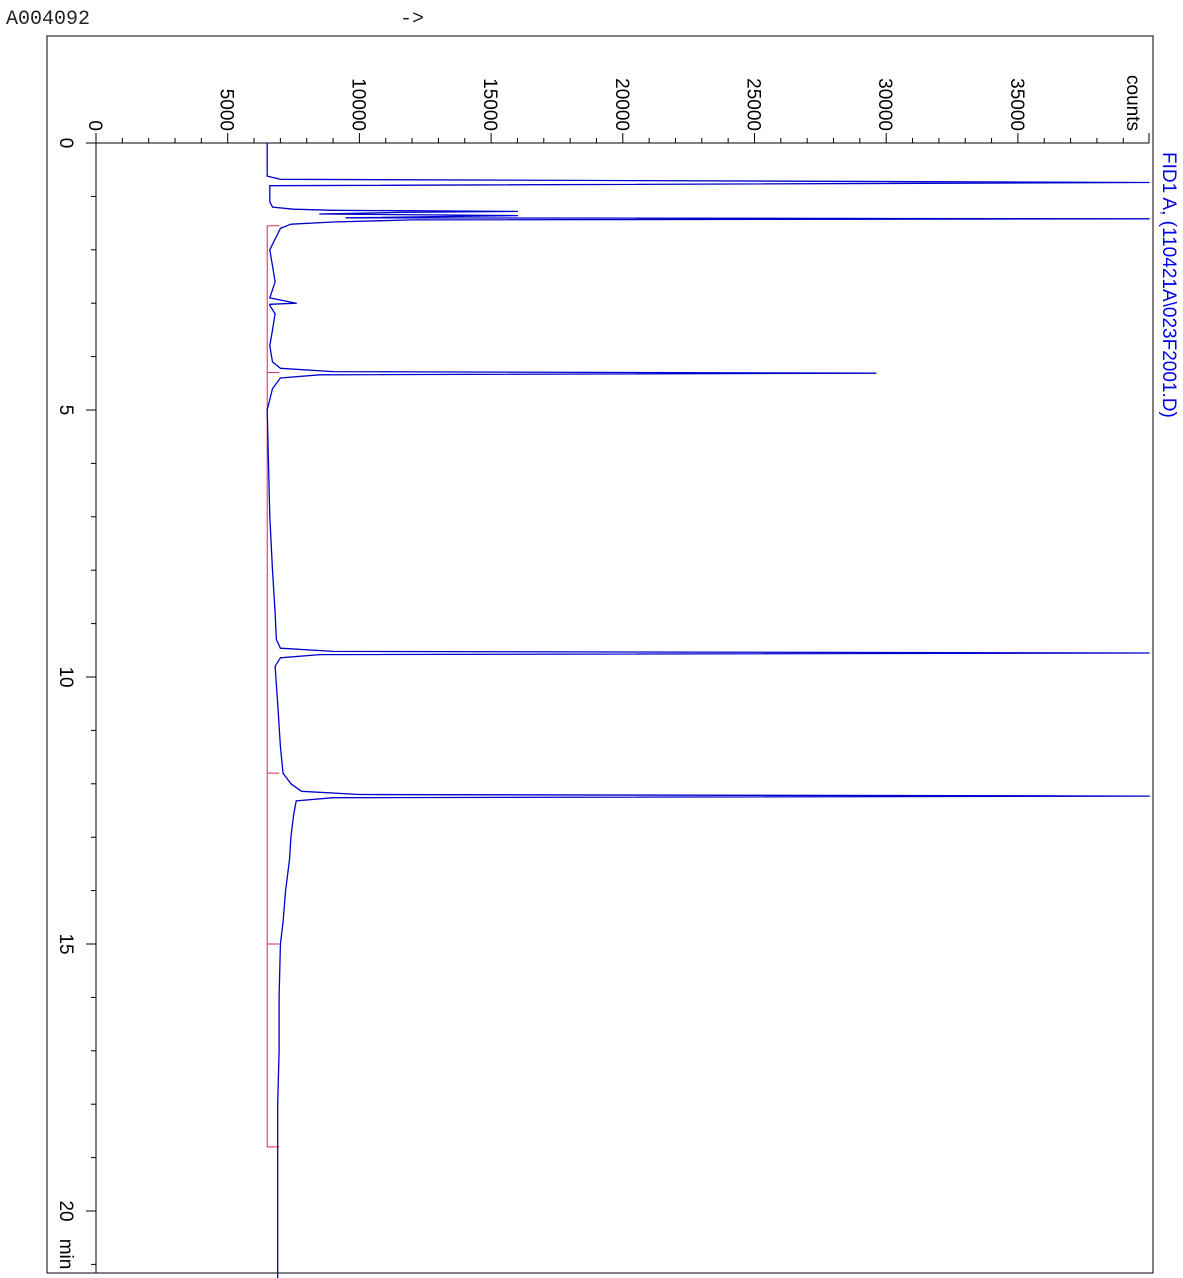 This screenshot has height=1278, width=1183. I want to click on arrow-label: ->, so click(412, 19).